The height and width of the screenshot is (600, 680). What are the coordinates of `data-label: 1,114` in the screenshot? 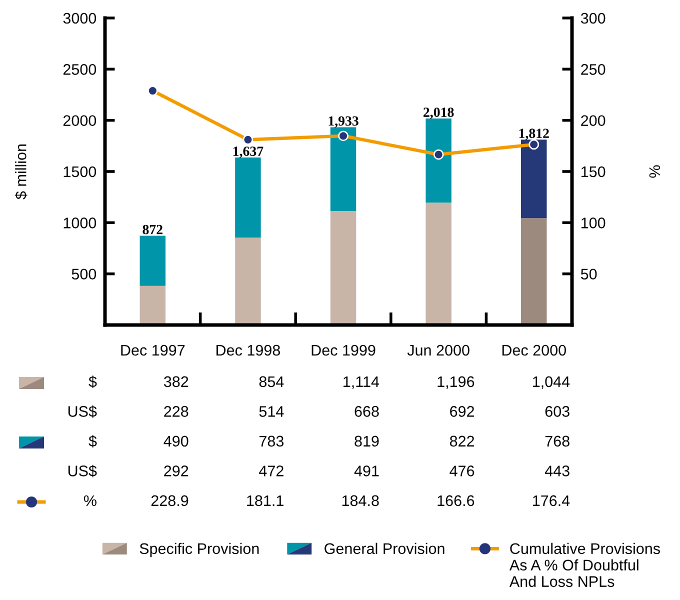 It's located at (362, 382).